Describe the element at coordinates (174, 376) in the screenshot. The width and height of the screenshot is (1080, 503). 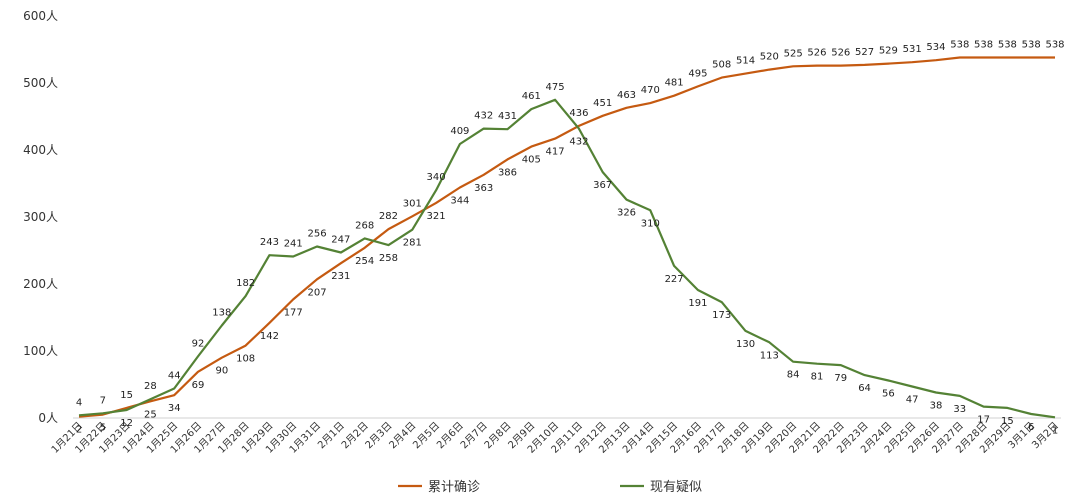
I see `suspected-data-label: 44` at that location.